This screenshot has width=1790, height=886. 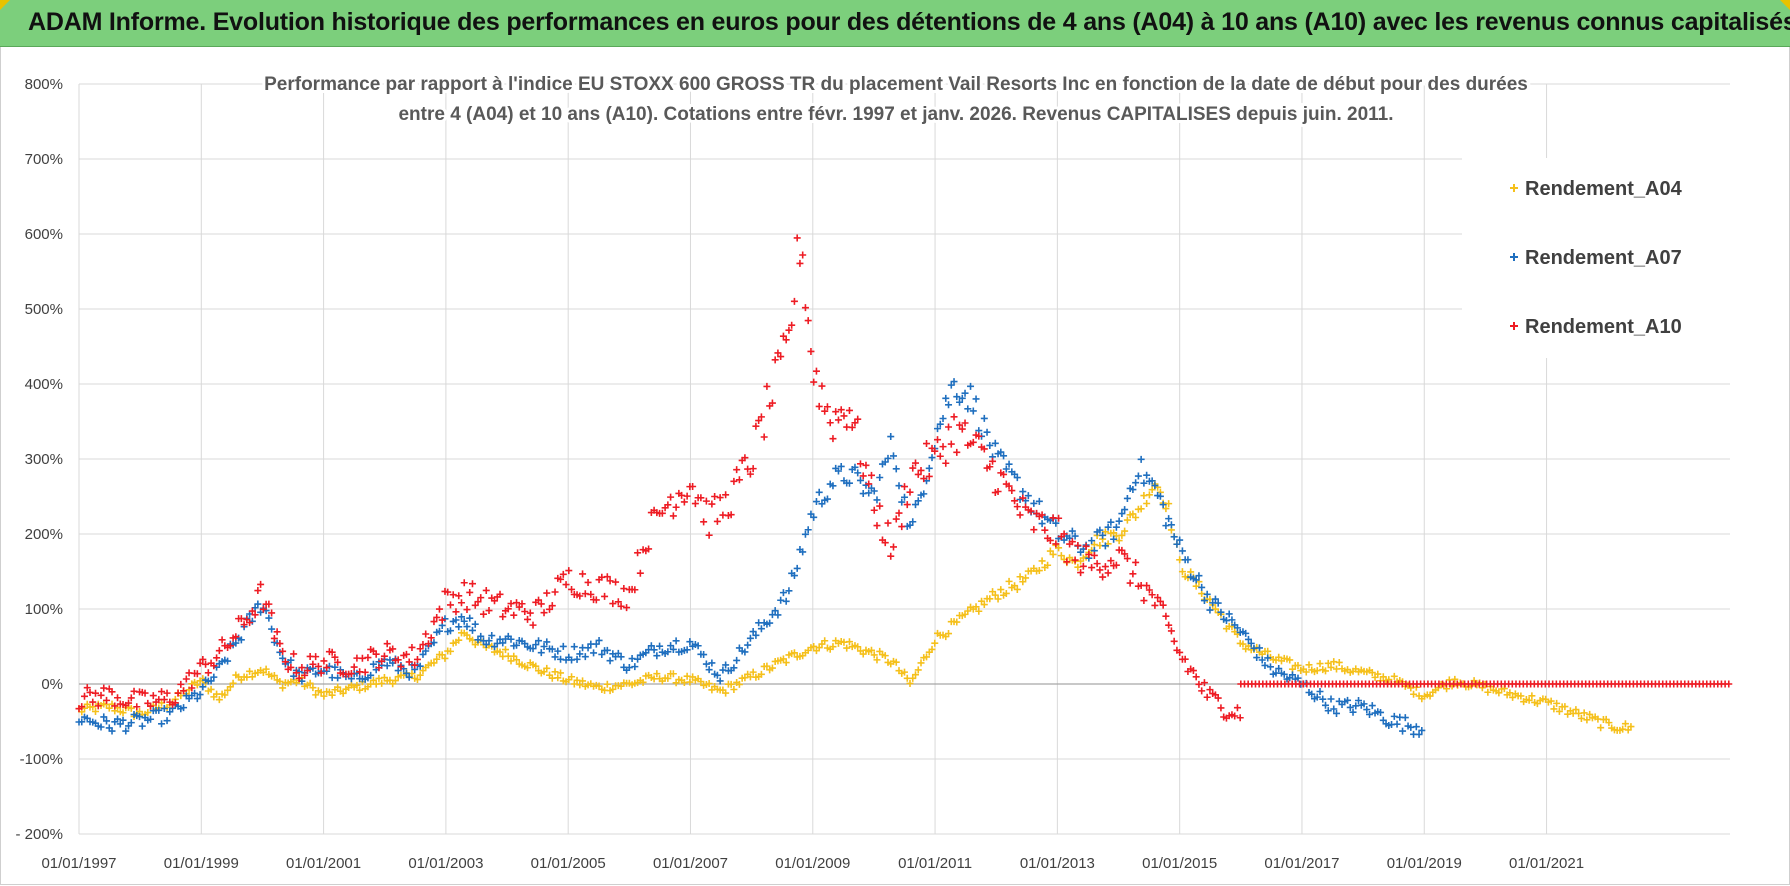 I want to click on legend-marker, so click(x=1514, y=188).